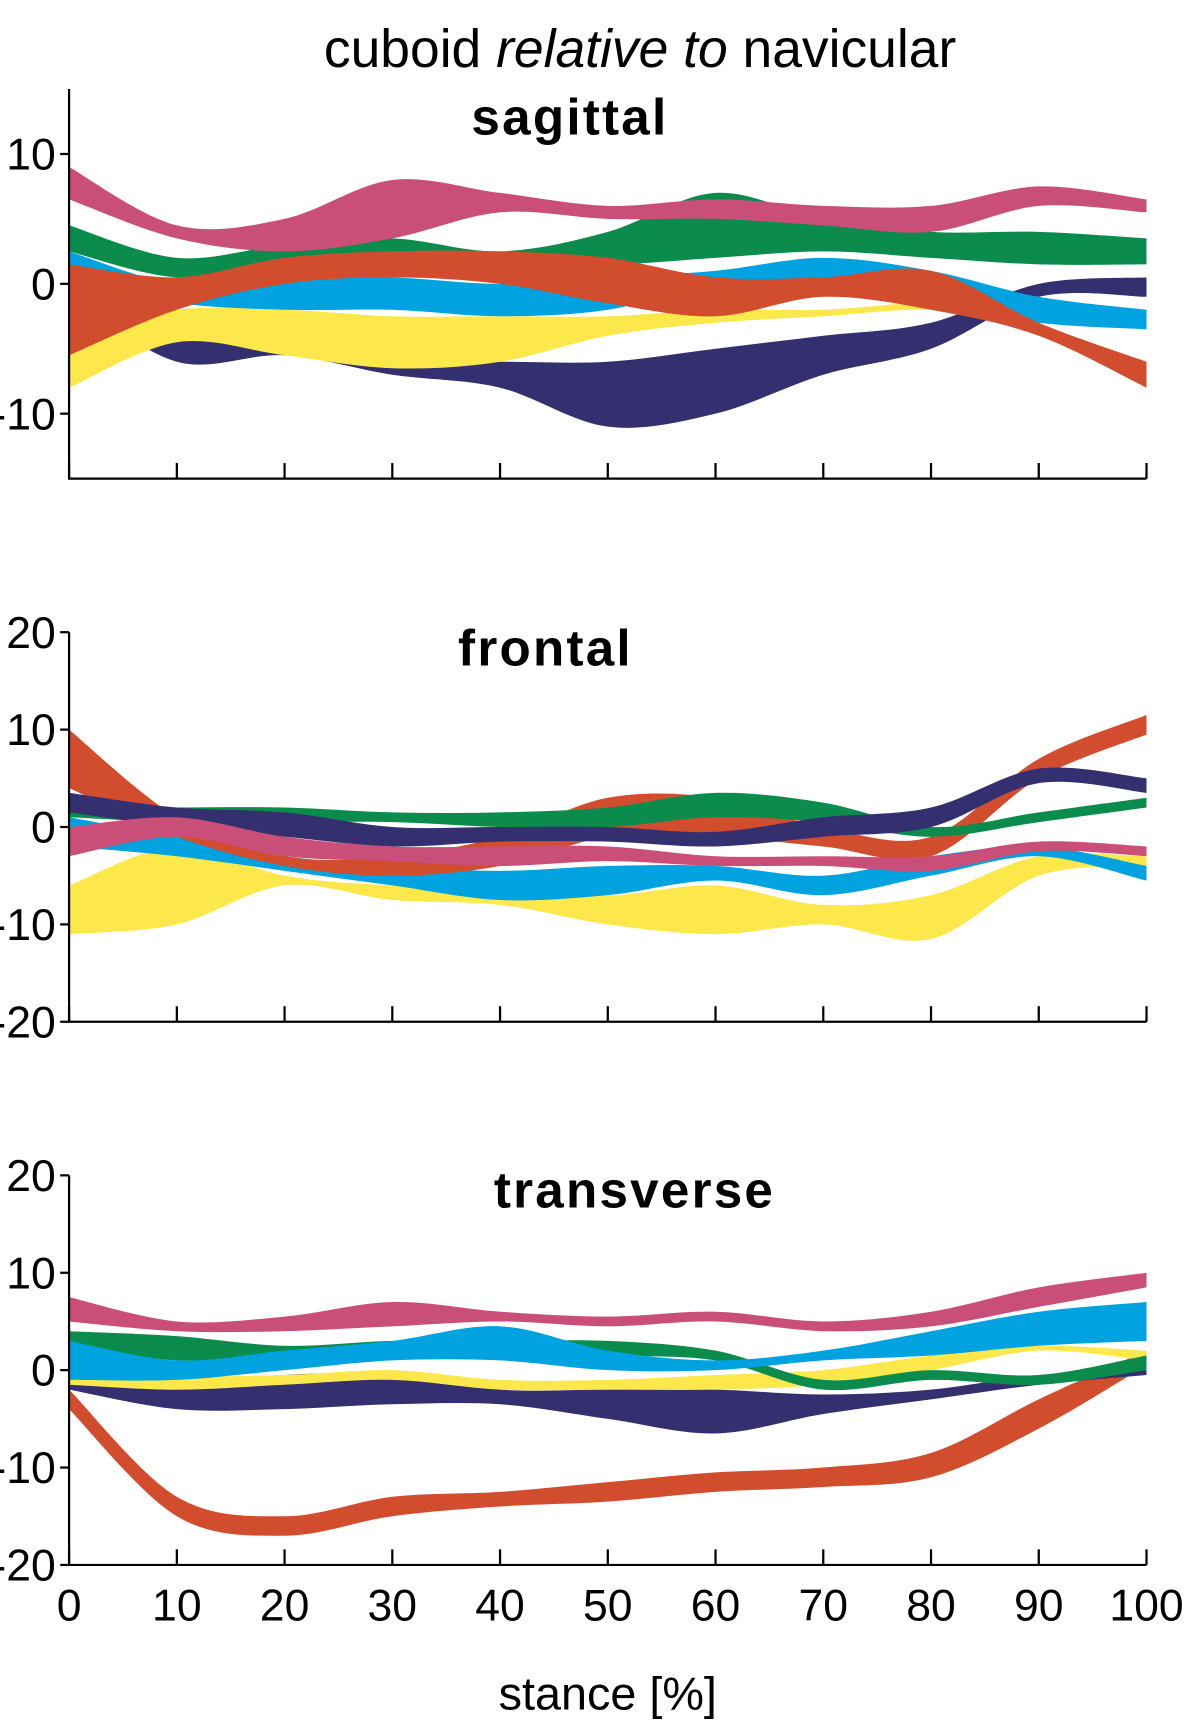 The height and width of the screenshot is (1733, 1200). I want to click on panel-title: frontal, so click(545, 648).